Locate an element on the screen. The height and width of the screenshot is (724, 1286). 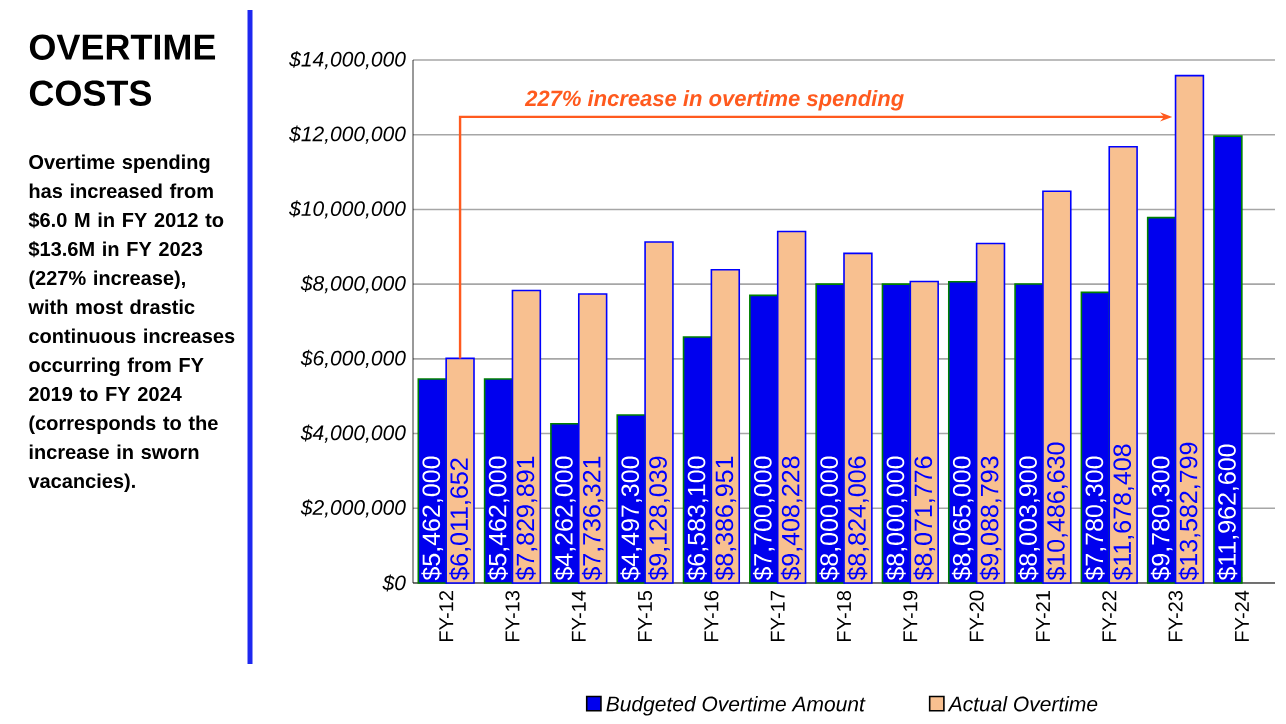
x-tick-label: FY-14 is located at coordinates (578, 616).